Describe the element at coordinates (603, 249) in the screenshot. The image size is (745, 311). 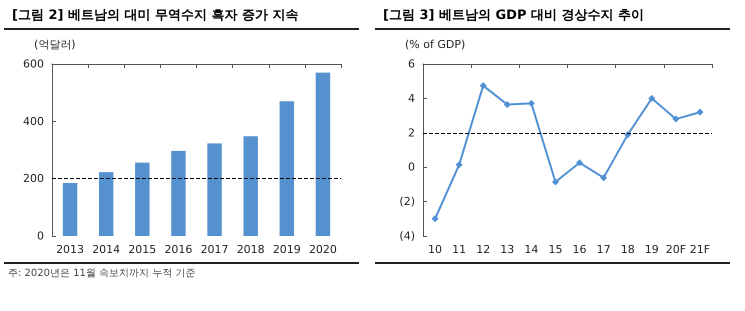
I see `x-tick-label: 17` at that location.